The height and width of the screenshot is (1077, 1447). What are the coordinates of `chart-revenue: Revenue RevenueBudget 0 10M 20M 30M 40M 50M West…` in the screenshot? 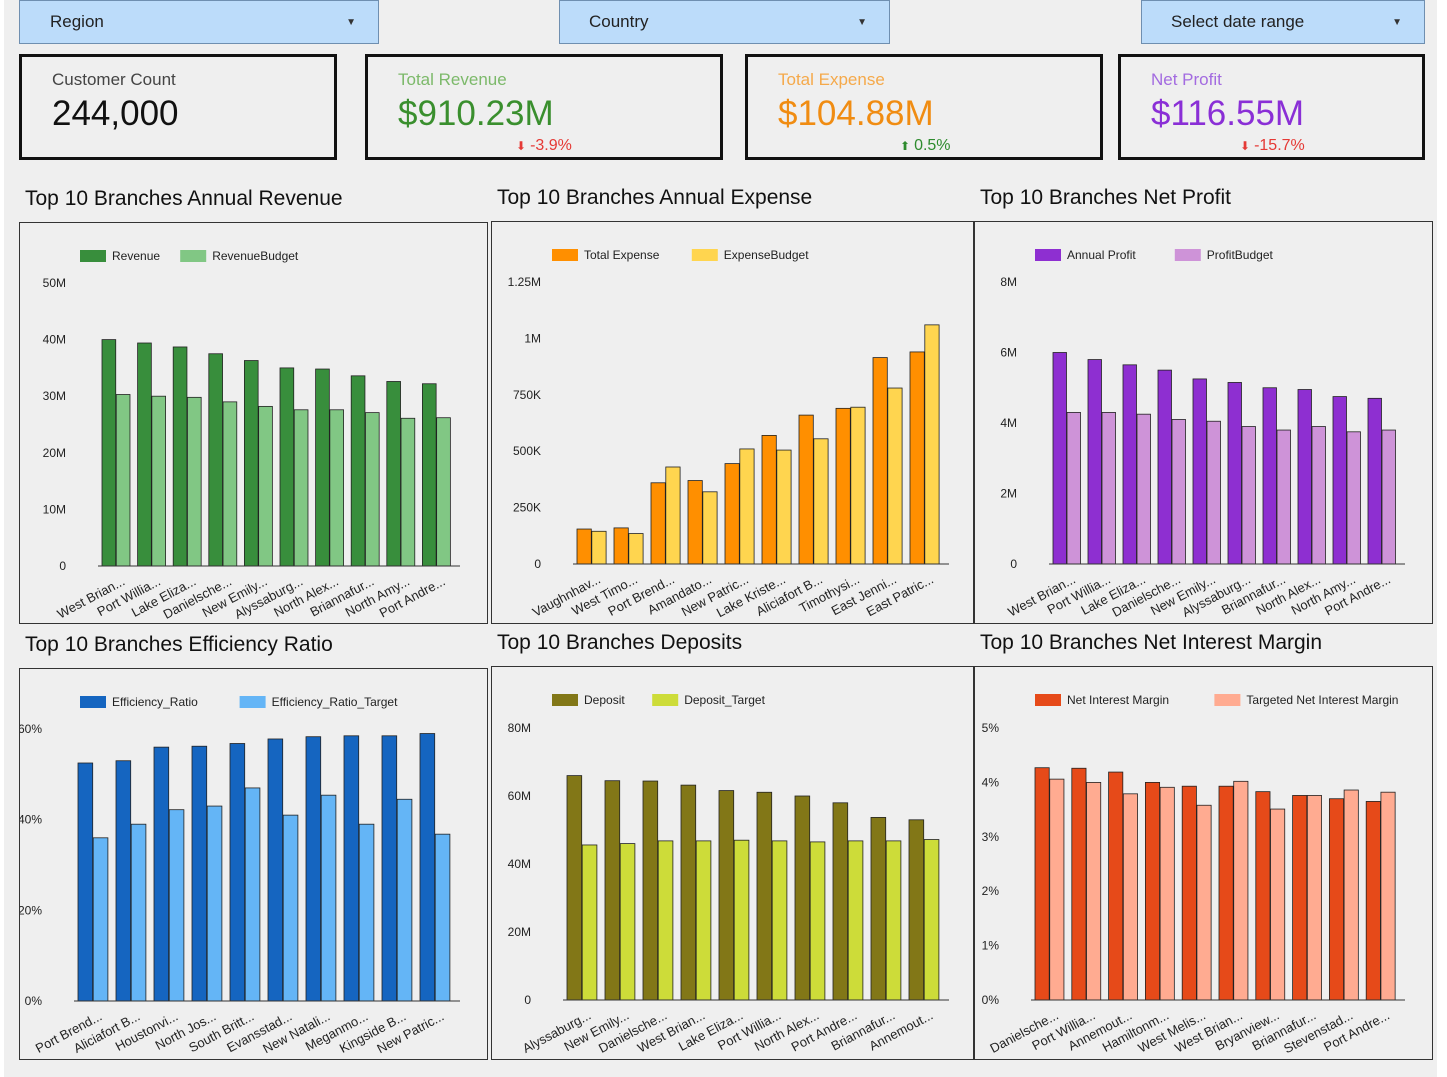 It's located at (253, 423).